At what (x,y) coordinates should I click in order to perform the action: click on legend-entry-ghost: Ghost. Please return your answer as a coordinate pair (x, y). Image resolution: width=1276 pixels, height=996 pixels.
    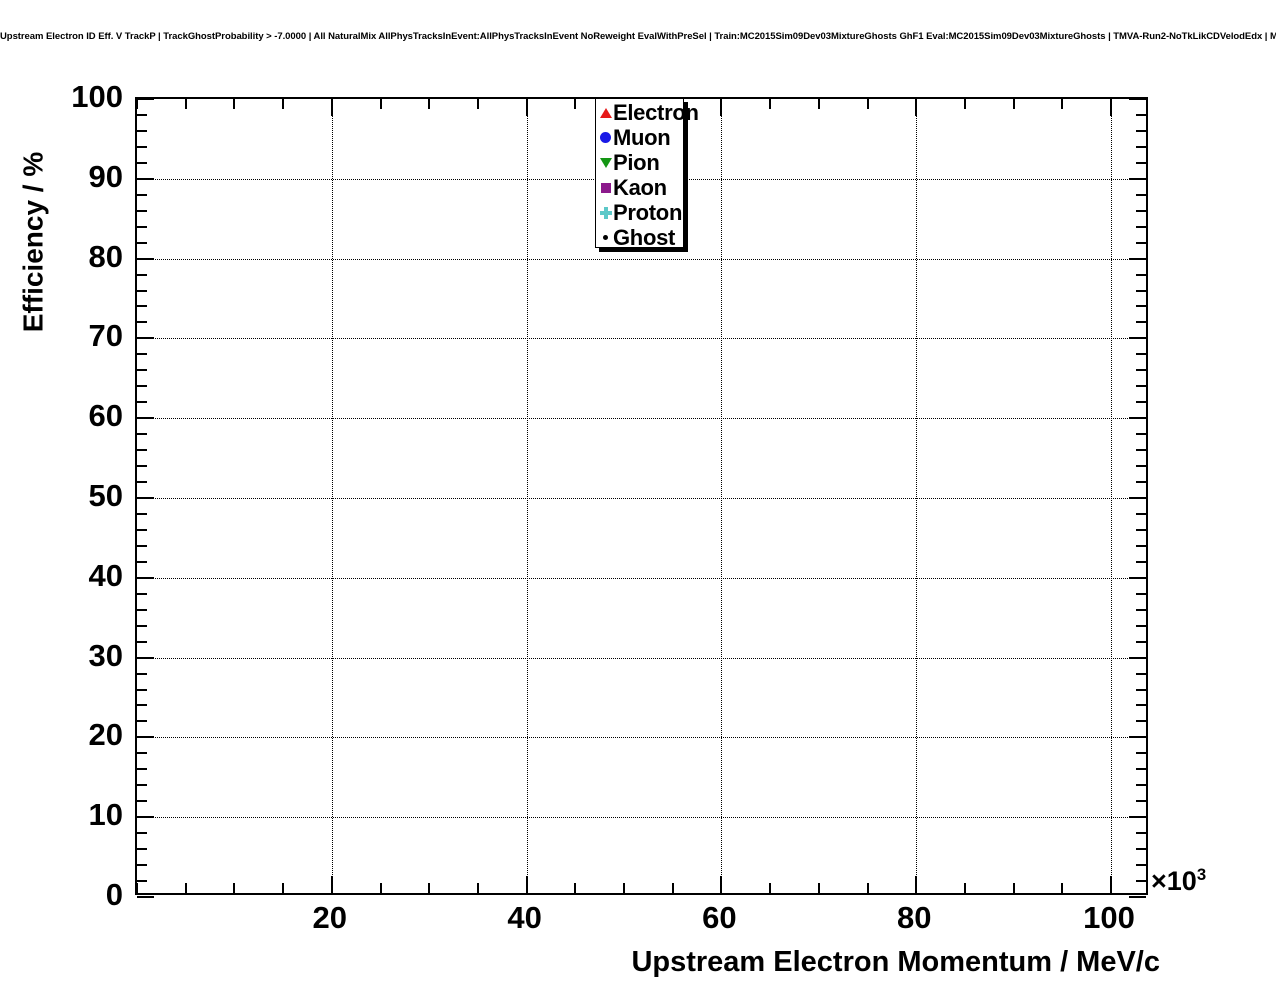
    Looking at the image, I should click on (639, 237).